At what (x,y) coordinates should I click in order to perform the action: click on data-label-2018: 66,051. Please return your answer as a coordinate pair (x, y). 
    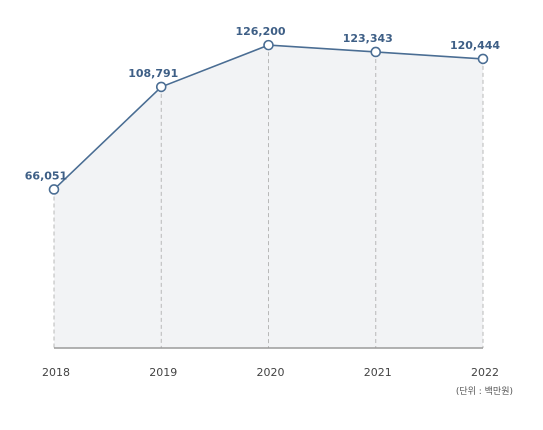
    Looking at the image, I should click on (46, 175).